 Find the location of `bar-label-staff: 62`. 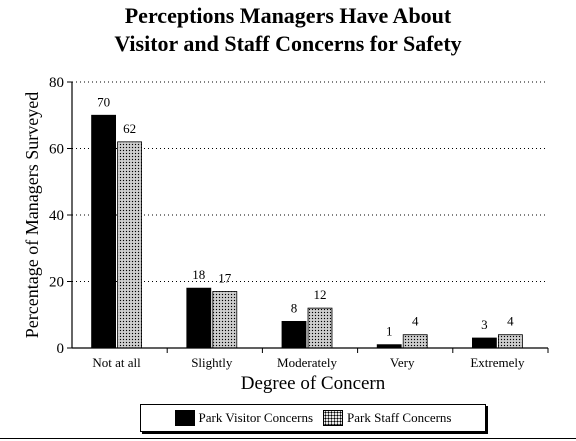

bar-label-staff: 62 is located at coordinates (129, 128).